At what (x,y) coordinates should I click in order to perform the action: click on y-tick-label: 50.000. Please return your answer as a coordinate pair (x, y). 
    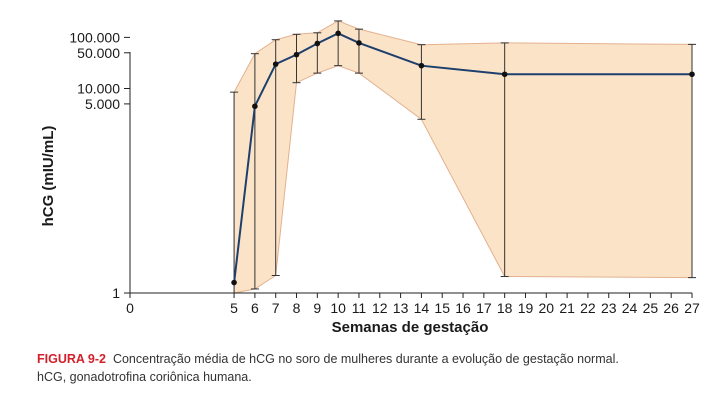
    Looking at the image, I should click on (98, 53).